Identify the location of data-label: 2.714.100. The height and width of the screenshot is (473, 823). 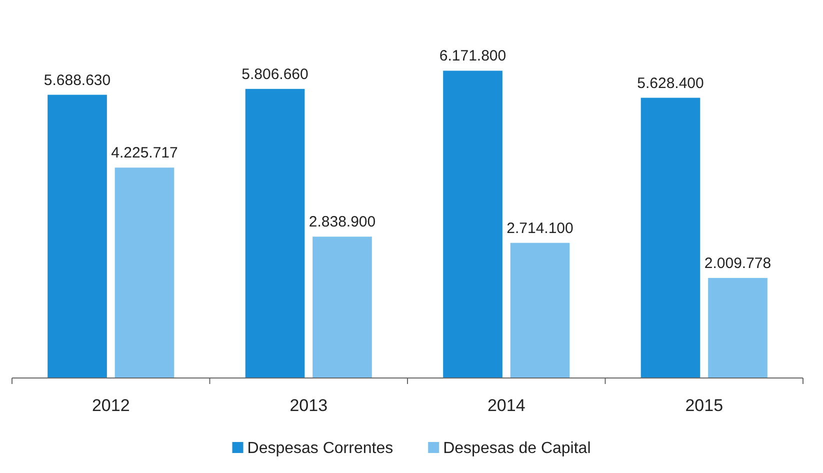
(540, 228).